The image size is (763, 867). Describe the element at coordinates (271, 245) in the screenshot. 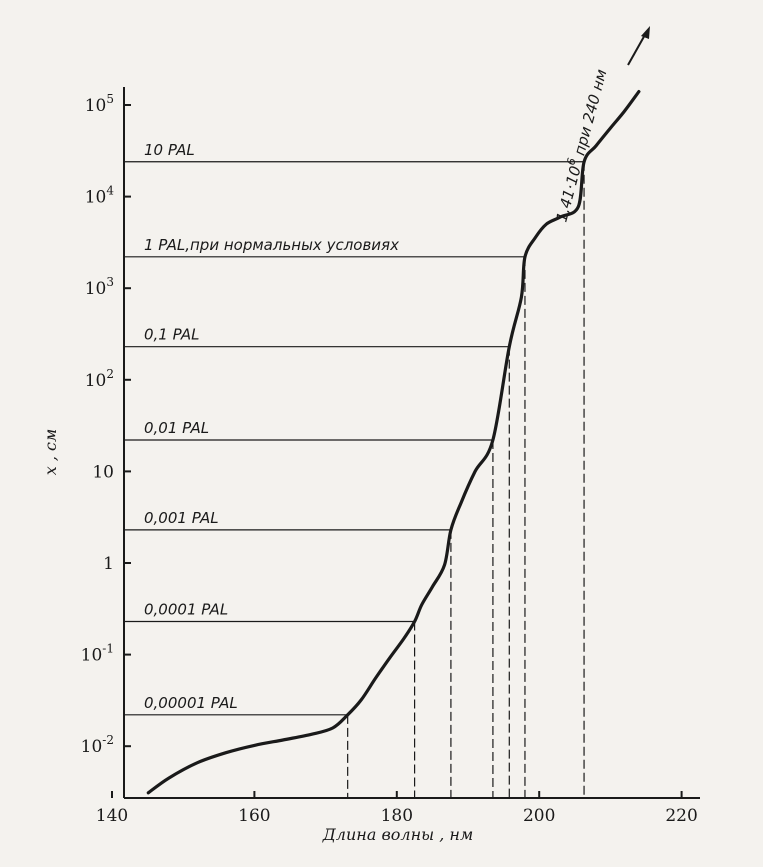

I see `level-label: 1 PAL,при нормальных условиях` at that location.